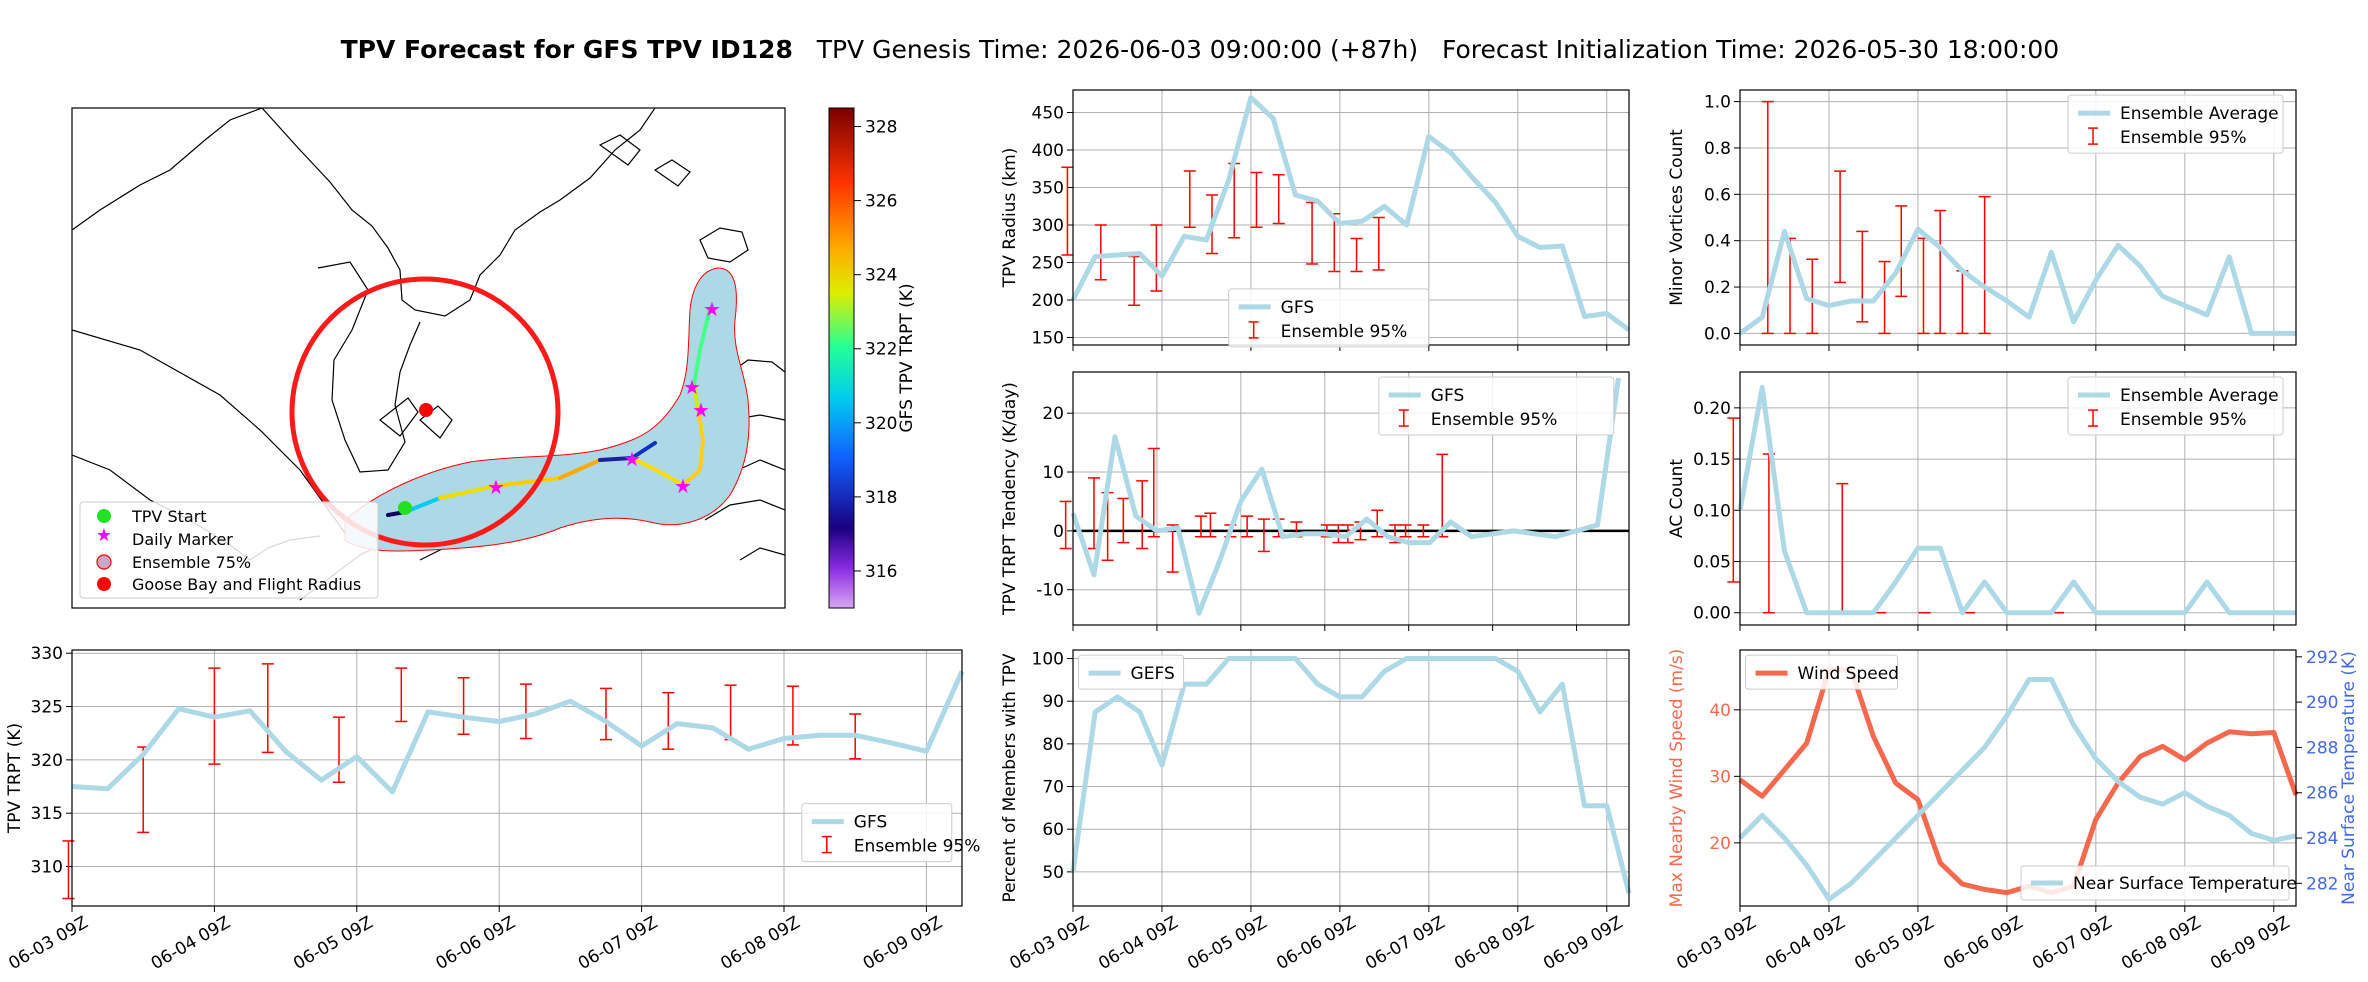  I want to click on y-tick-label: 250, so click(1048, 264).